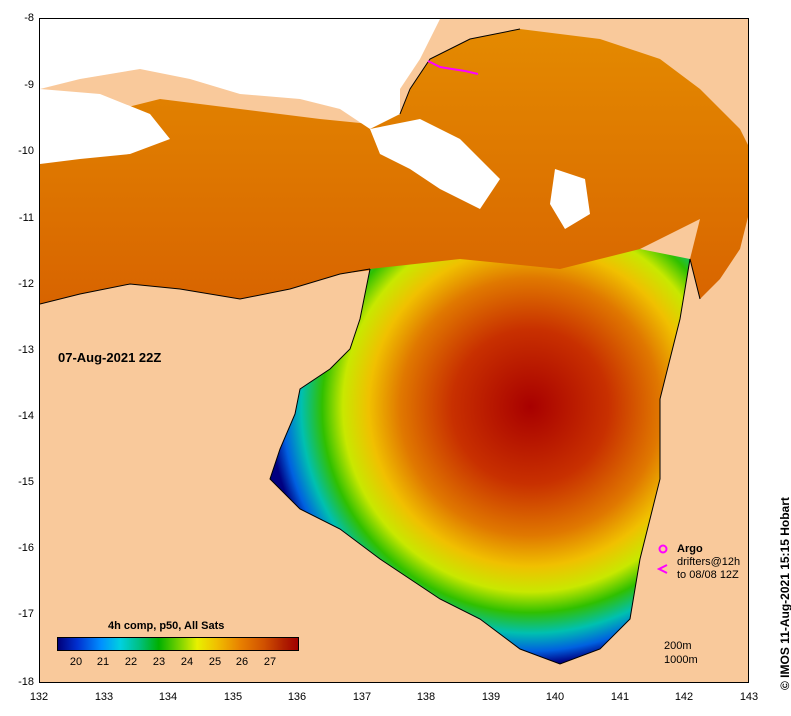 The image size is (791, 716). Describe the element at coordinates (26, 482) in the screenshot. I see `y-tick-label: -15` at that location.